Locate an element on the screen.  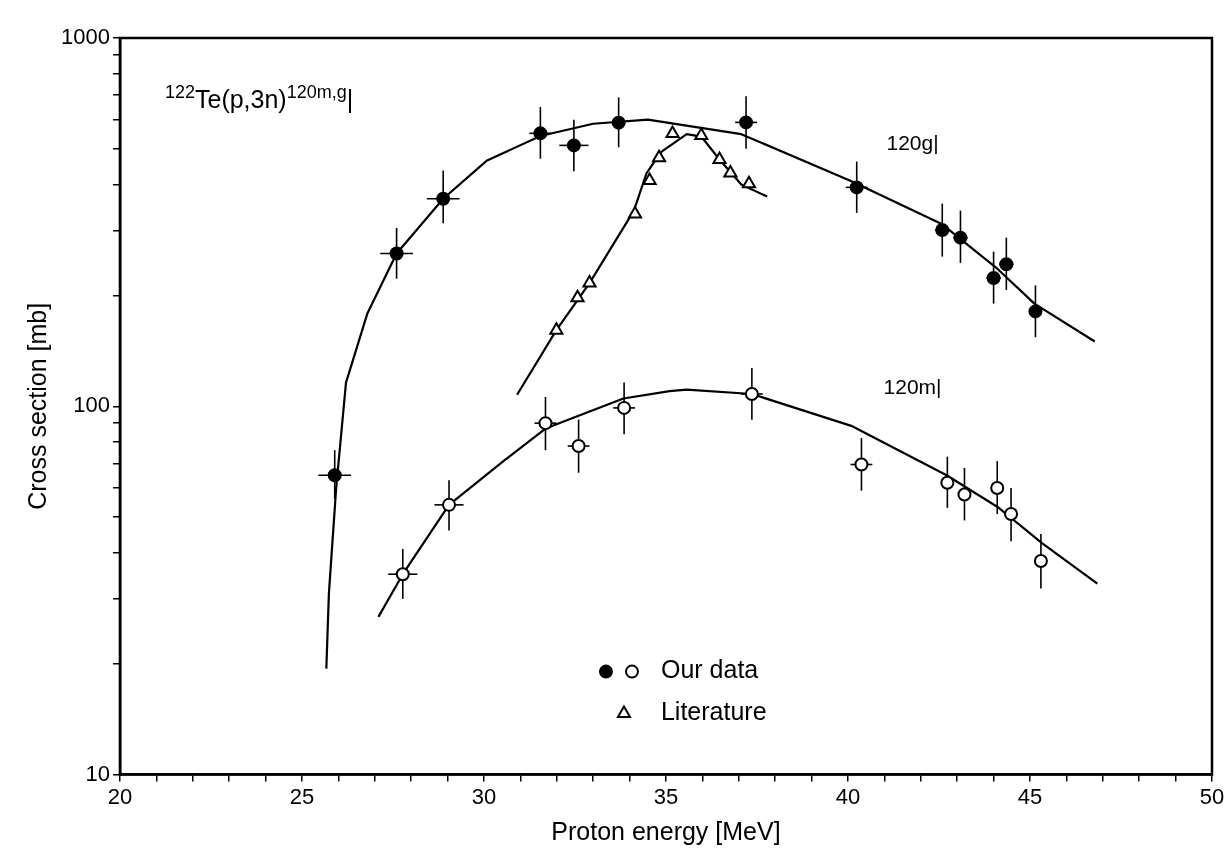
x-tick-label: 20 is located at coordinates (120, 796).